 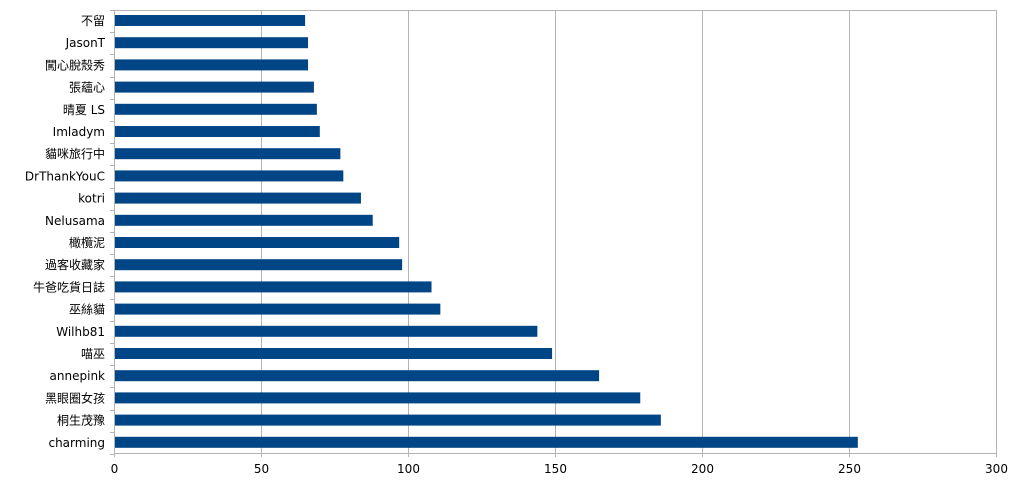 What do you see at coordinates (87, 242) in the screenshot?
I see `category-label: 橄欖泥` at bounding box center [87, 242].